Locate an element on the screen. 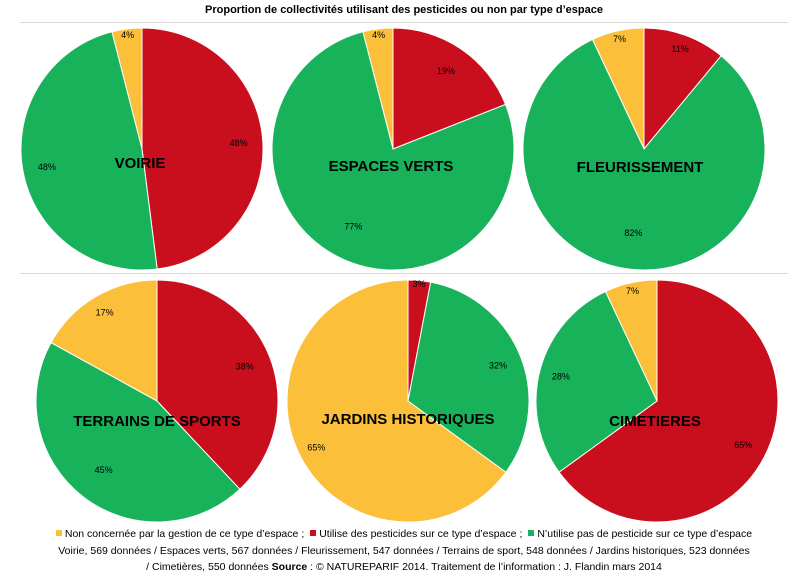 This screenshot has height=585, width=808. data-label-espaces-verts-non-concernee: 4% is located at coordinates (378, 35).